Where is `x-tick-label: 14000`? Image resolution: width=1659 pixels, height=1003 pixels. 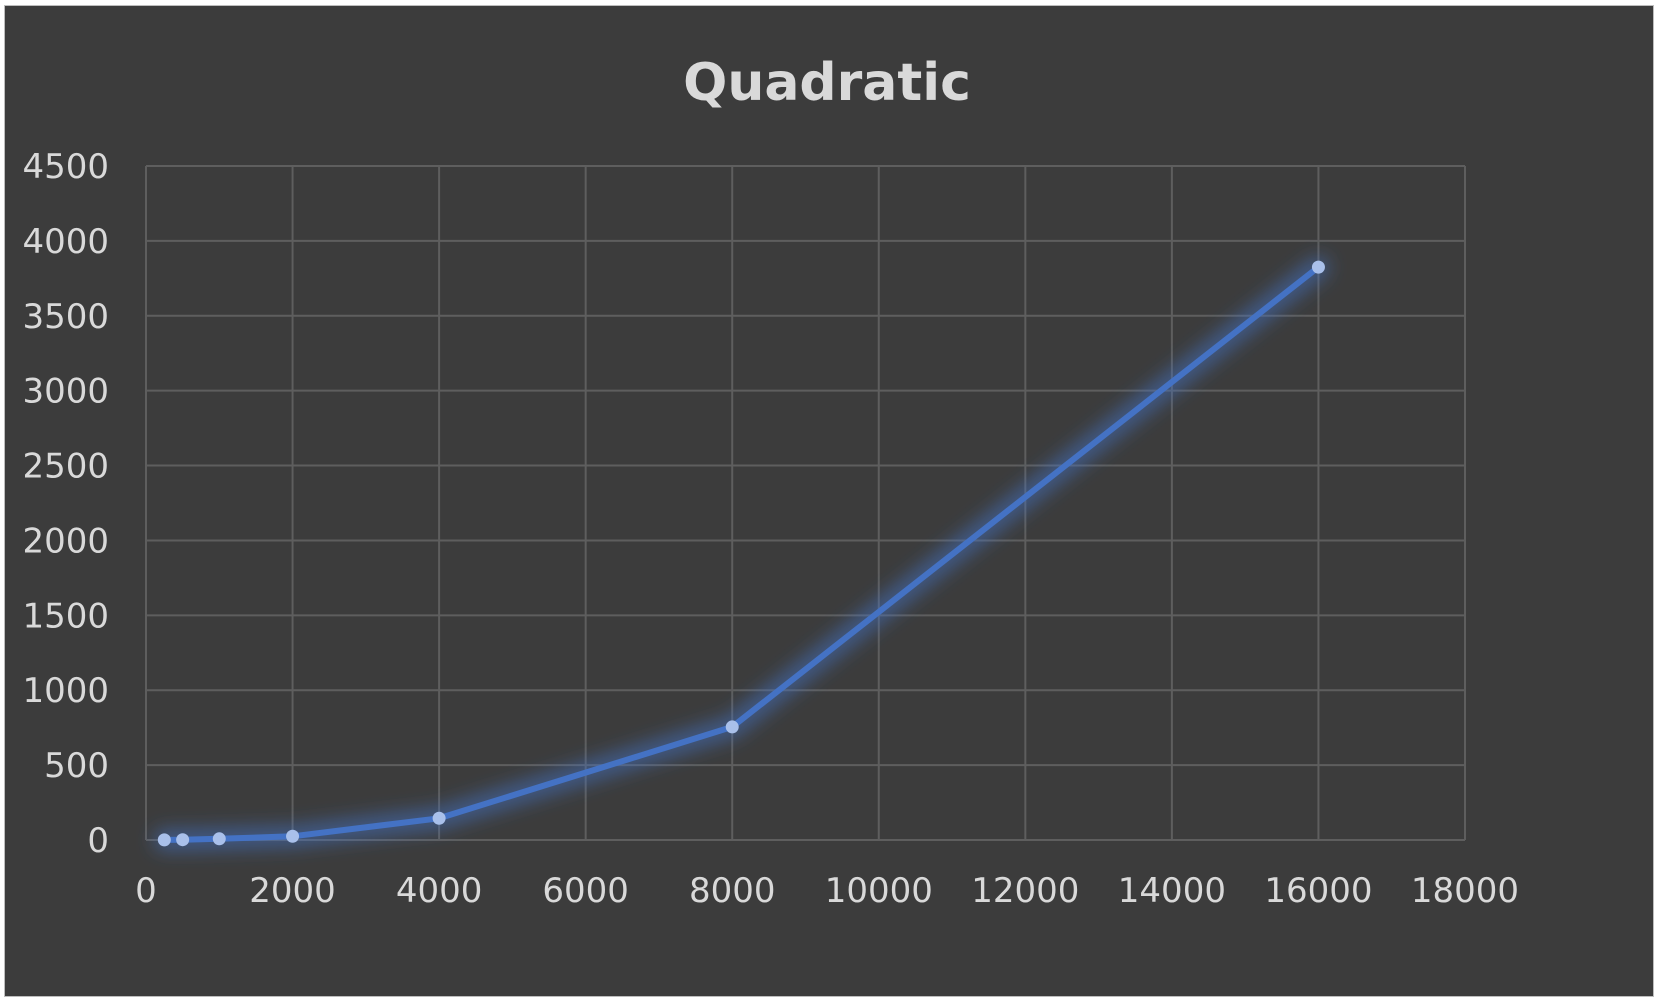
x-tick-label: 14000 is located at coordinates (1172, 891).